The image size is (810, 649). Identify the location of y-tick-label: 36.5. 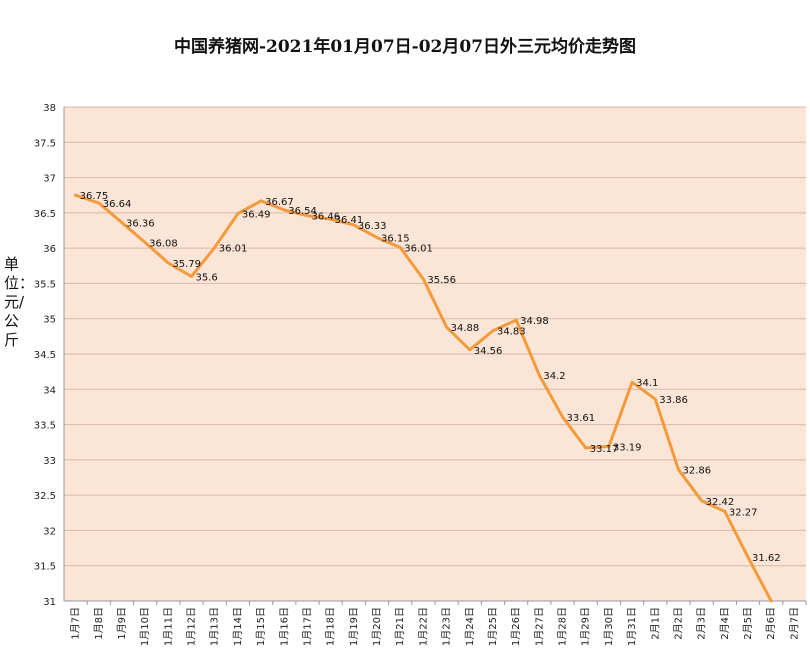
(45, 214).